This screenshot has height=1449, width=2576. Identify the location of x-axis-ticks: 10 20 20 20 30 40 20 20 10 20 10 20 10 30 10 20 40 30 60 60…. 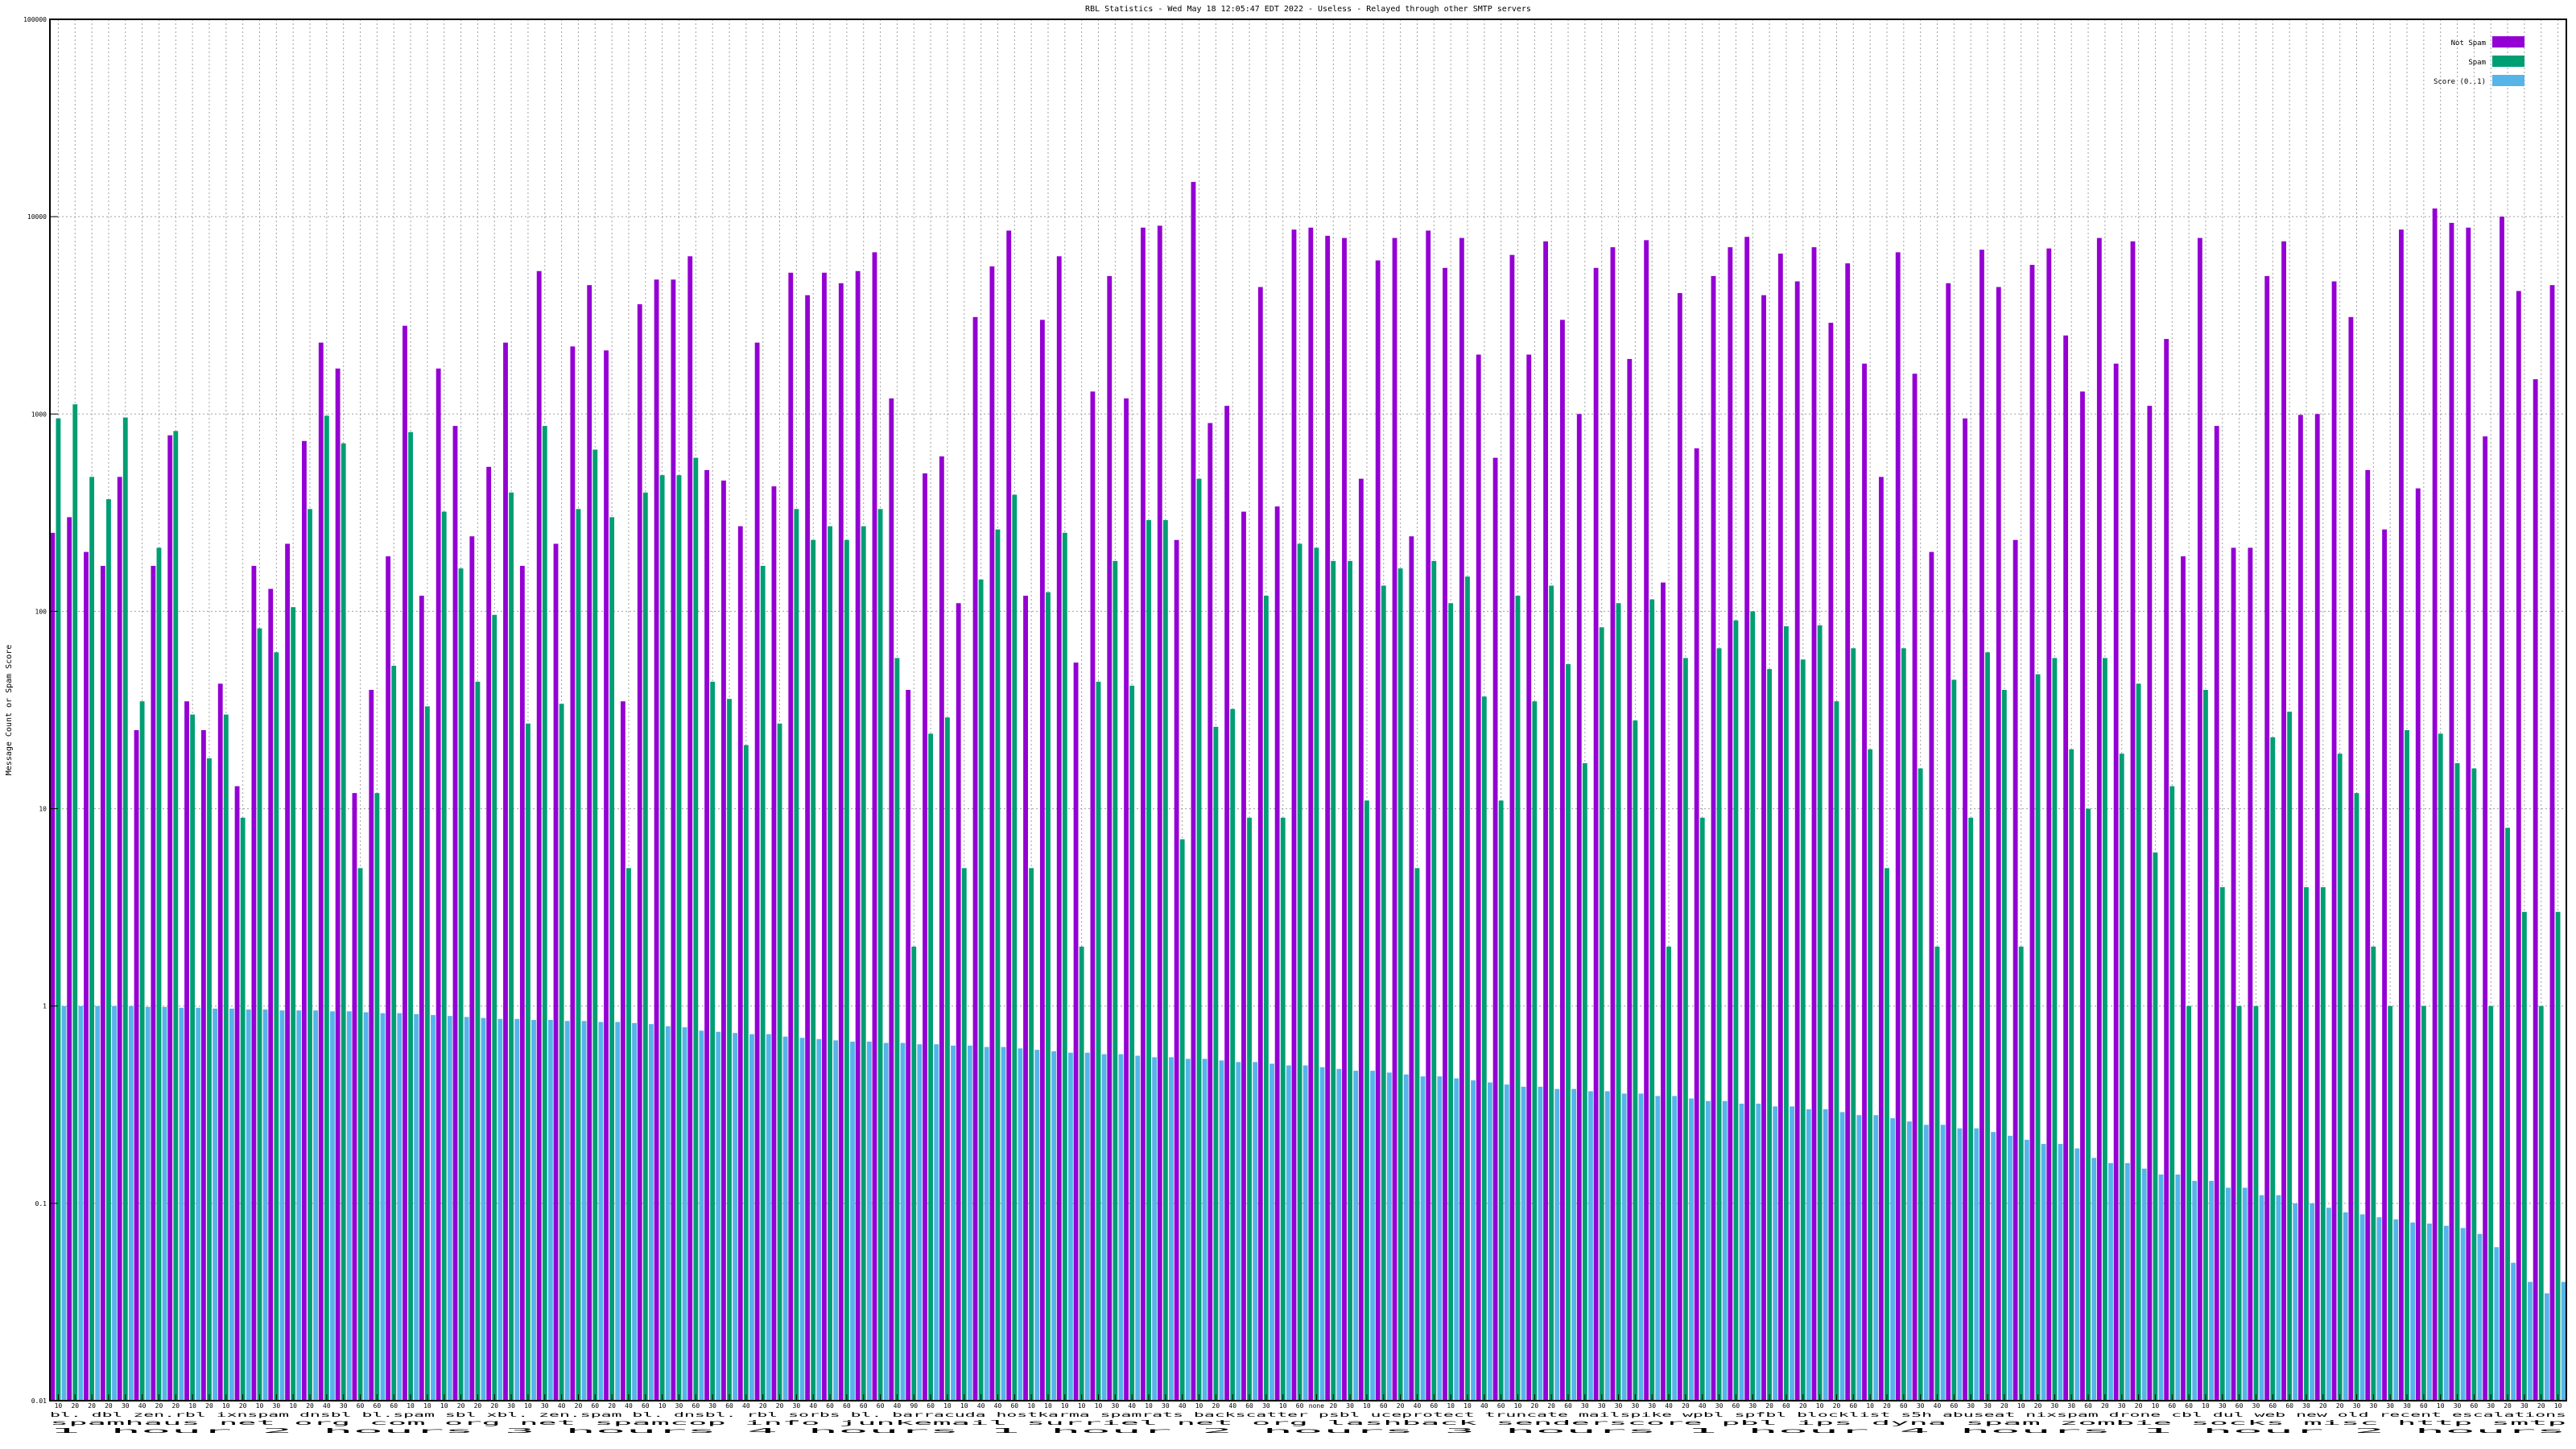
(1308, 1414).